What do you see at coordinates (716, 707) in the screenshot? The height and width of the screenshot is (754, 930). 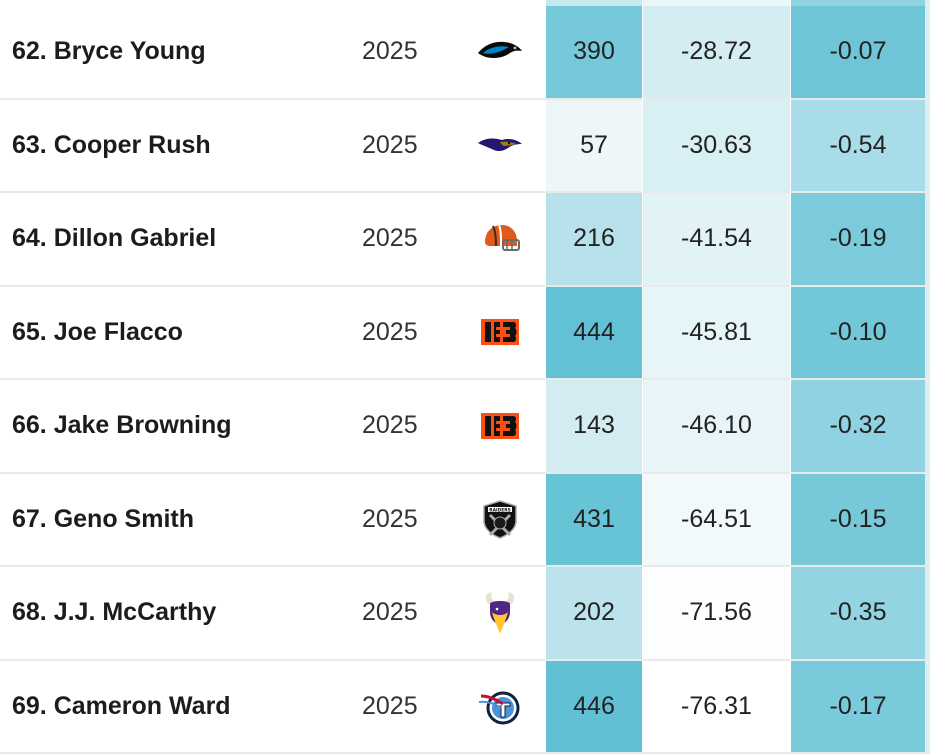 I see `stat-cell-2: -76.31` at bounding box center [716, 707].